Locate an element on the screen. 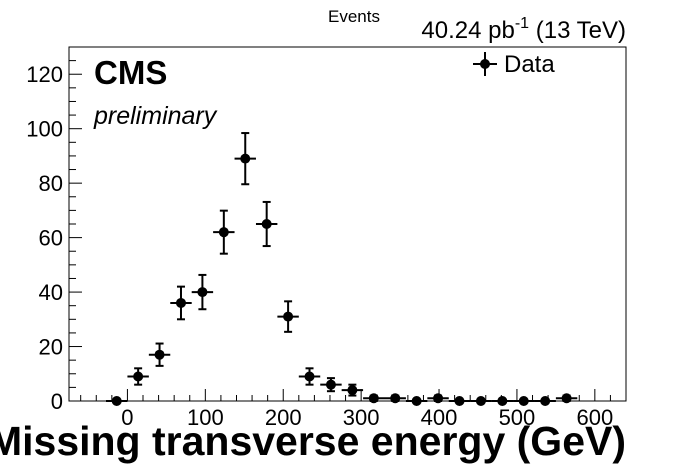 This screenshot has height=472, width=696. x-tick-label: 600 is located at coordinates (594, 417).